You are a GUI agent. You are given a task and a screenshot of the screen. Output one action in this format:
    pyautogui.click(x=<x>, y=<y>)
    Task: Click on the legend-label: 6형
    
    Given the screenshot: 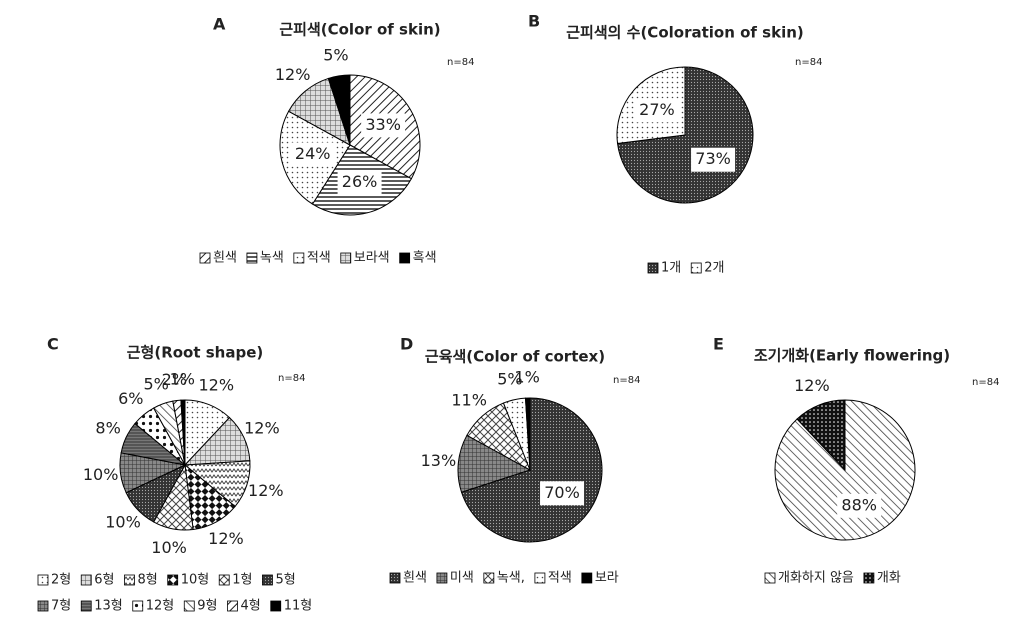 What is the action you would take?
    pyautogui.click(x=104, y=580)
    